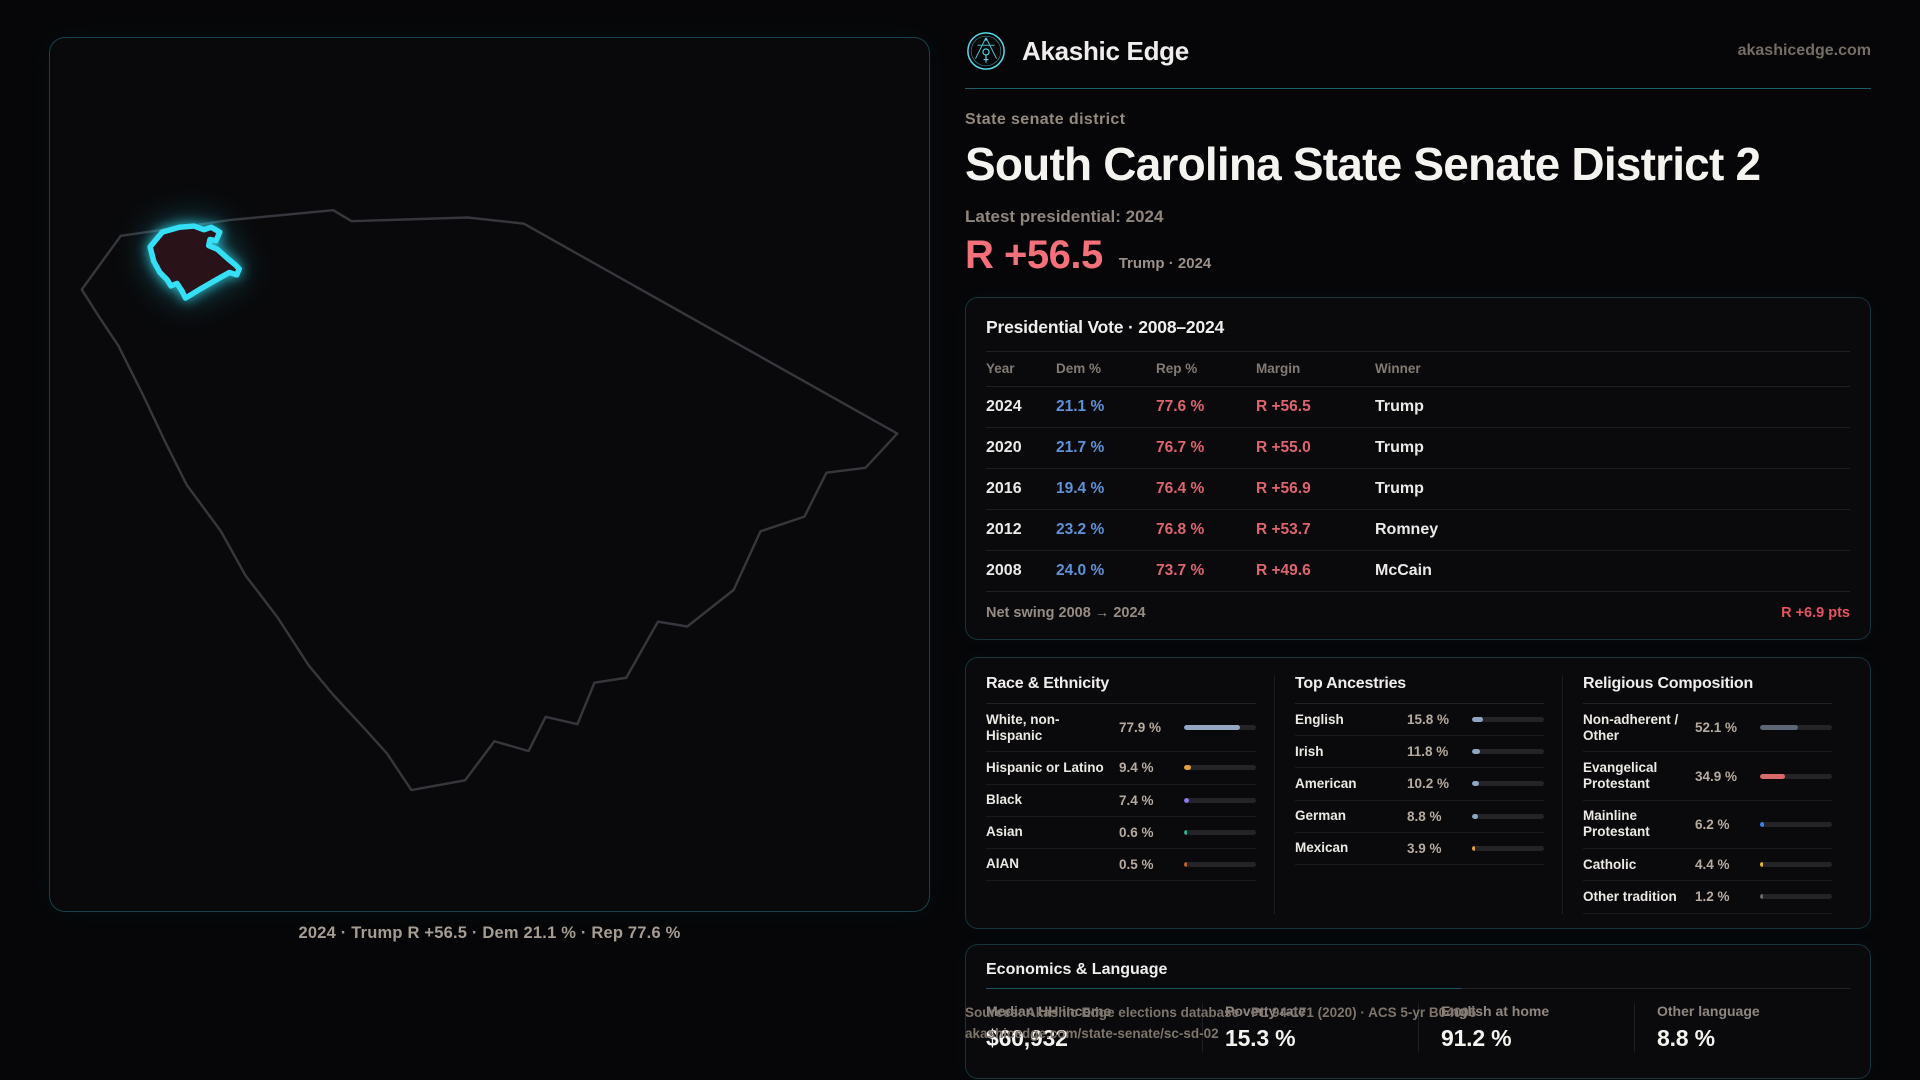 The width and height of the screenshot is (1920, 1080). What do you see at coordinates (1424, 816) in the screenshot?
I see `ancestry-value: 8.8 %` at bounding box center [1424, 816].